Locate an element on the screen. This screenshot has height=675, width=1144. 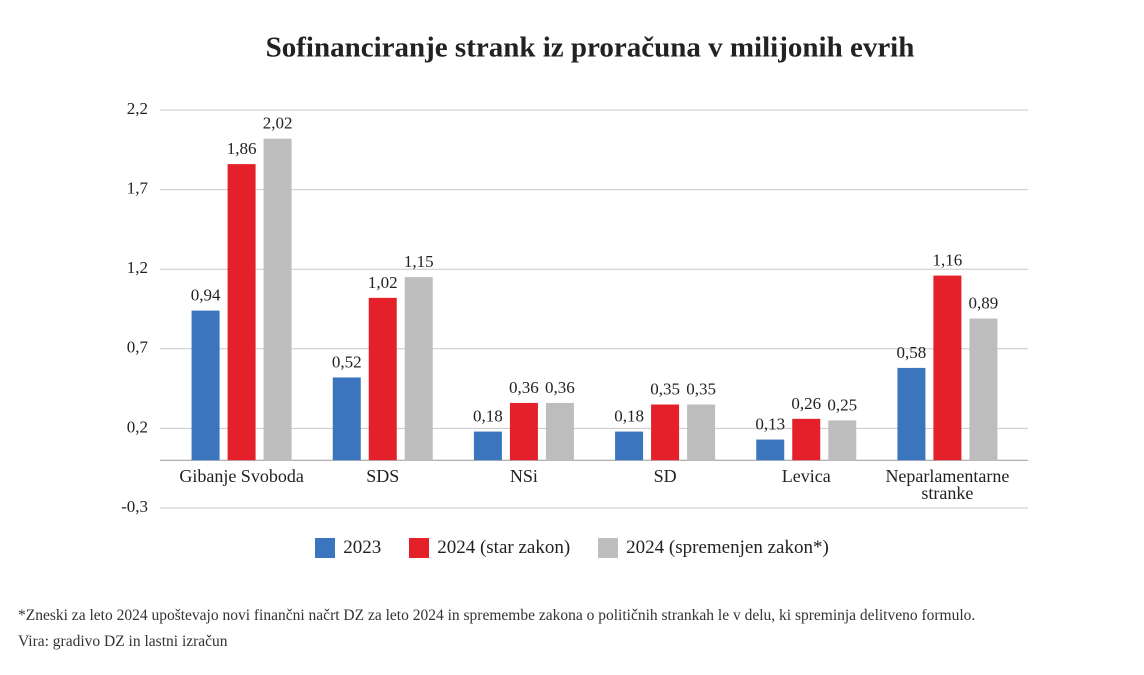
legend-label: 2024 (spremenjen zakon*) is located at coordinates (727, 547).